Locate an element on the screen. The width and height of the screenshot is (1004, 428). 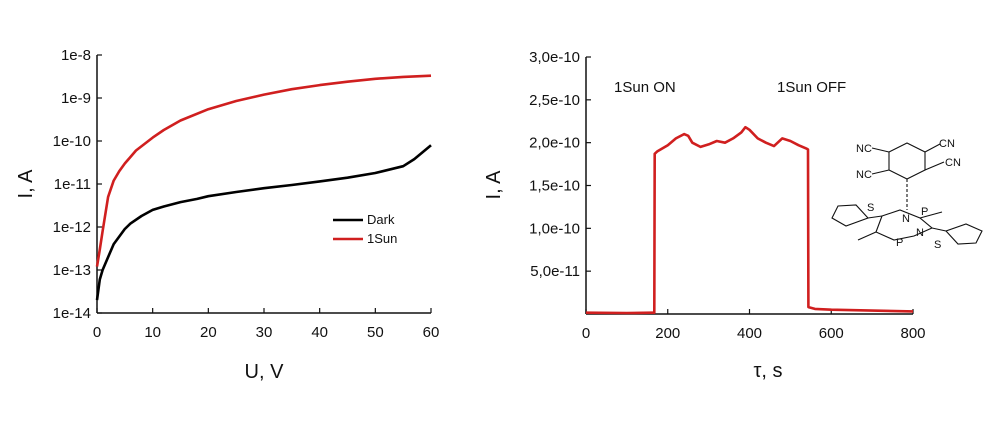
y-tick-label: 1e-13 is located at coordinates (72, 270).